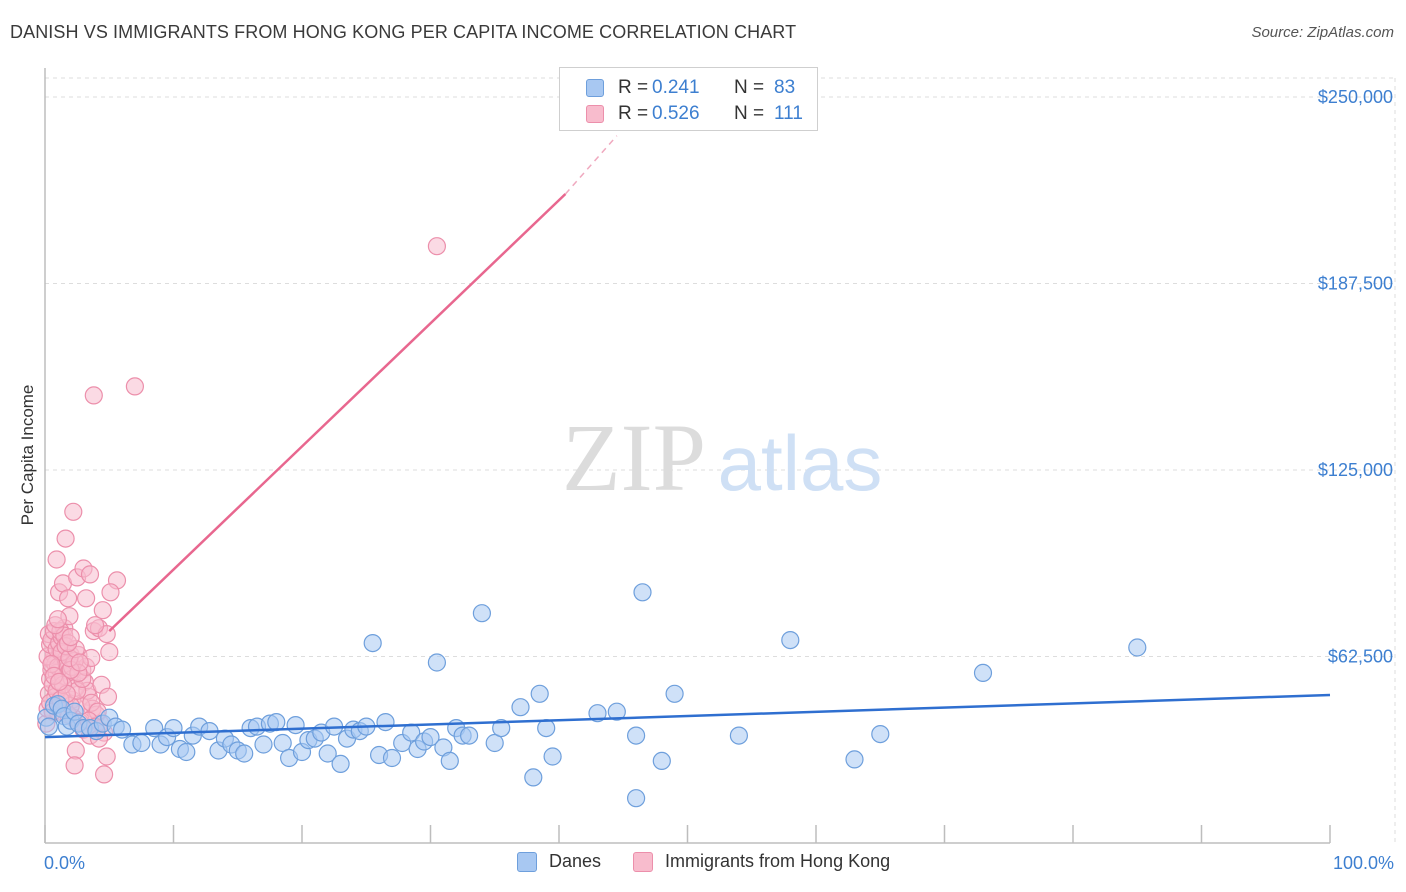 The width and height of the screenshot is (1406, 892). I want to click on legend-row-danes: R = 0.241 N = 83, so click(700, 88).